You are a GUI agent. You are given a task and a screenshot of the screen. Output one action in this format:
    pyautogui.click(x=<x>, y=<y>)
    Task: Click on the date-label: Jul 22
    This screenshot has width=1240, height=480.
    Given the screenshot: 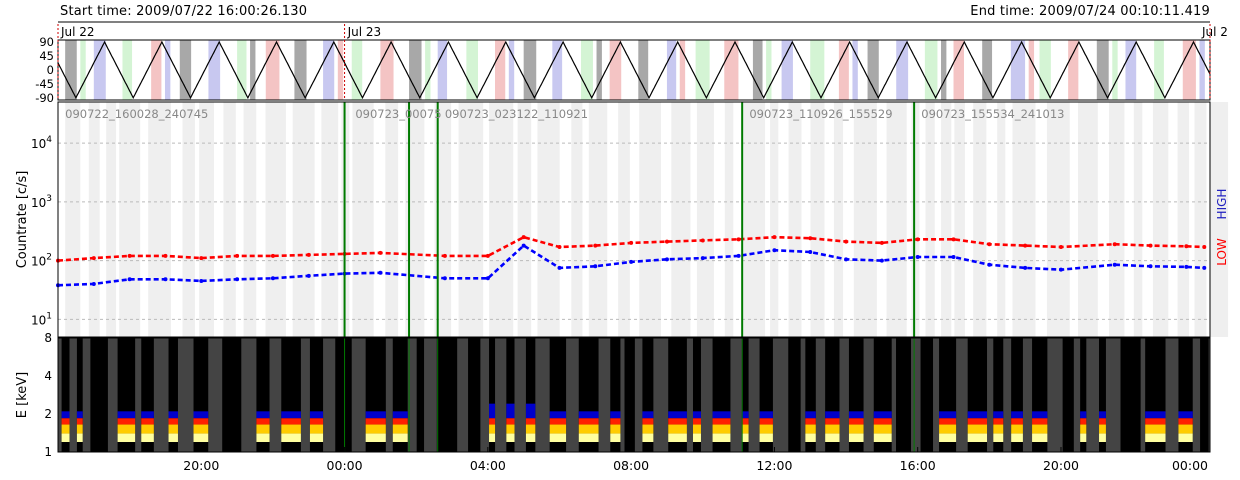 What is the action you would take?
    pyautogui.click(x=77, y=32)
    